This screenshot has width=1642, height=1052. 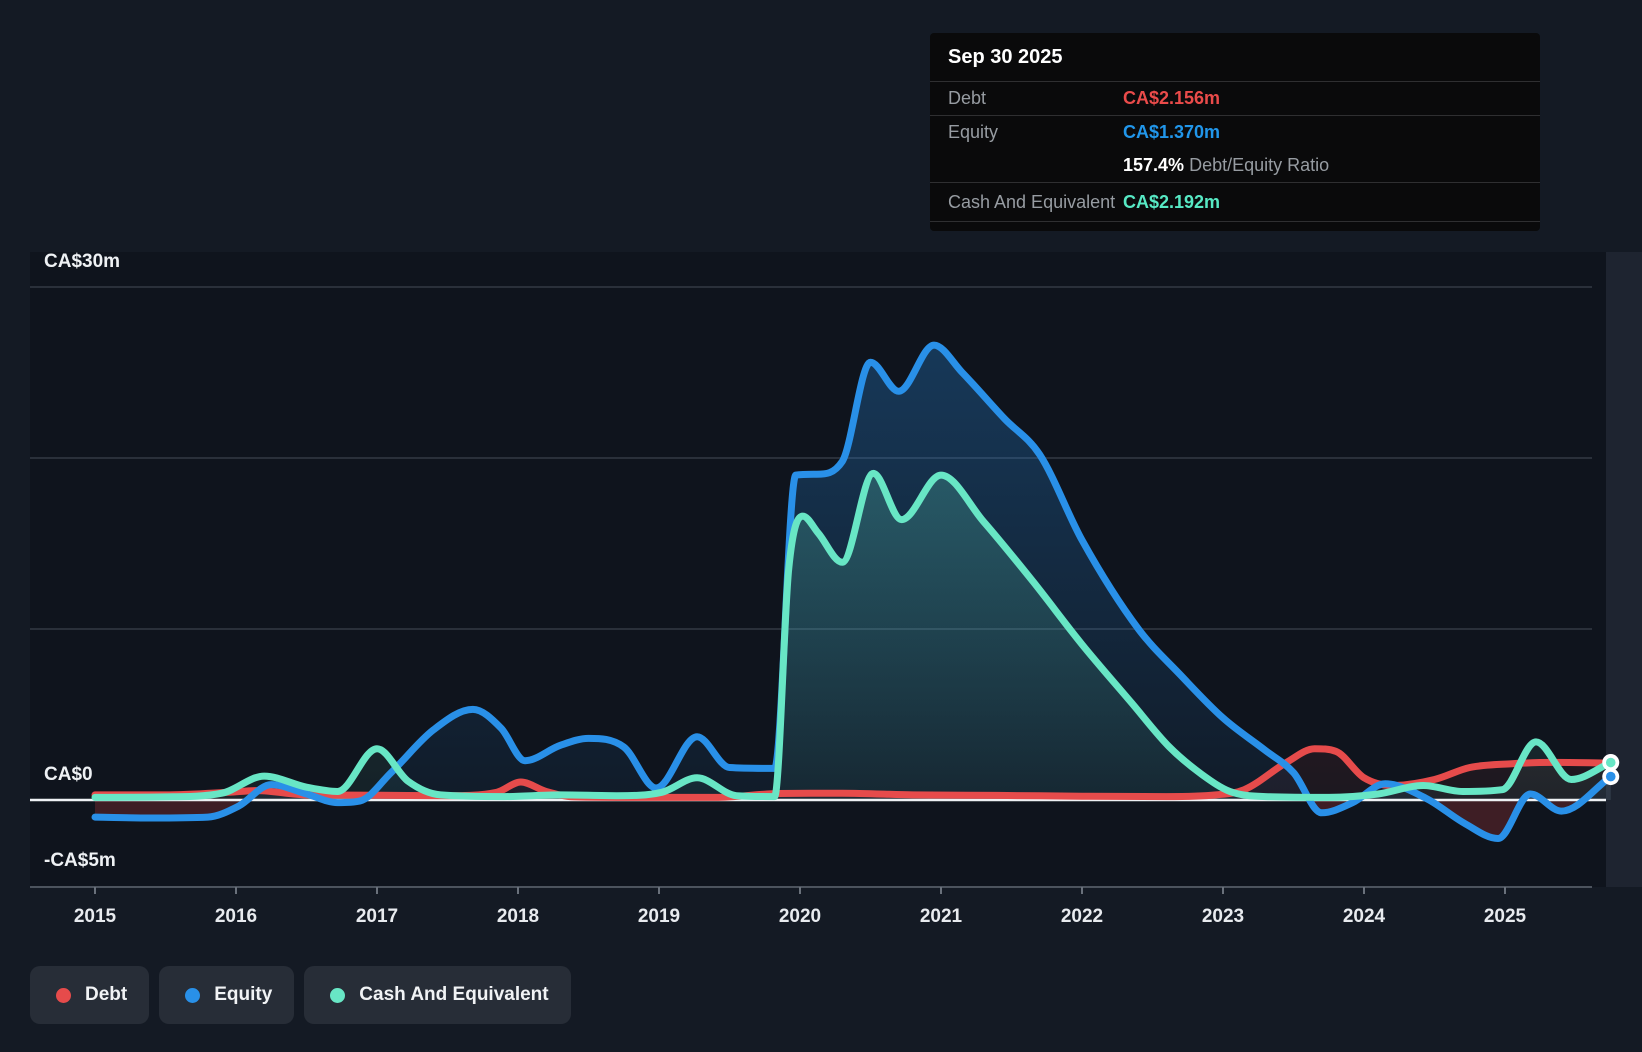 I want to click on x-tick-label: 2018, so click(x=518, y=916).